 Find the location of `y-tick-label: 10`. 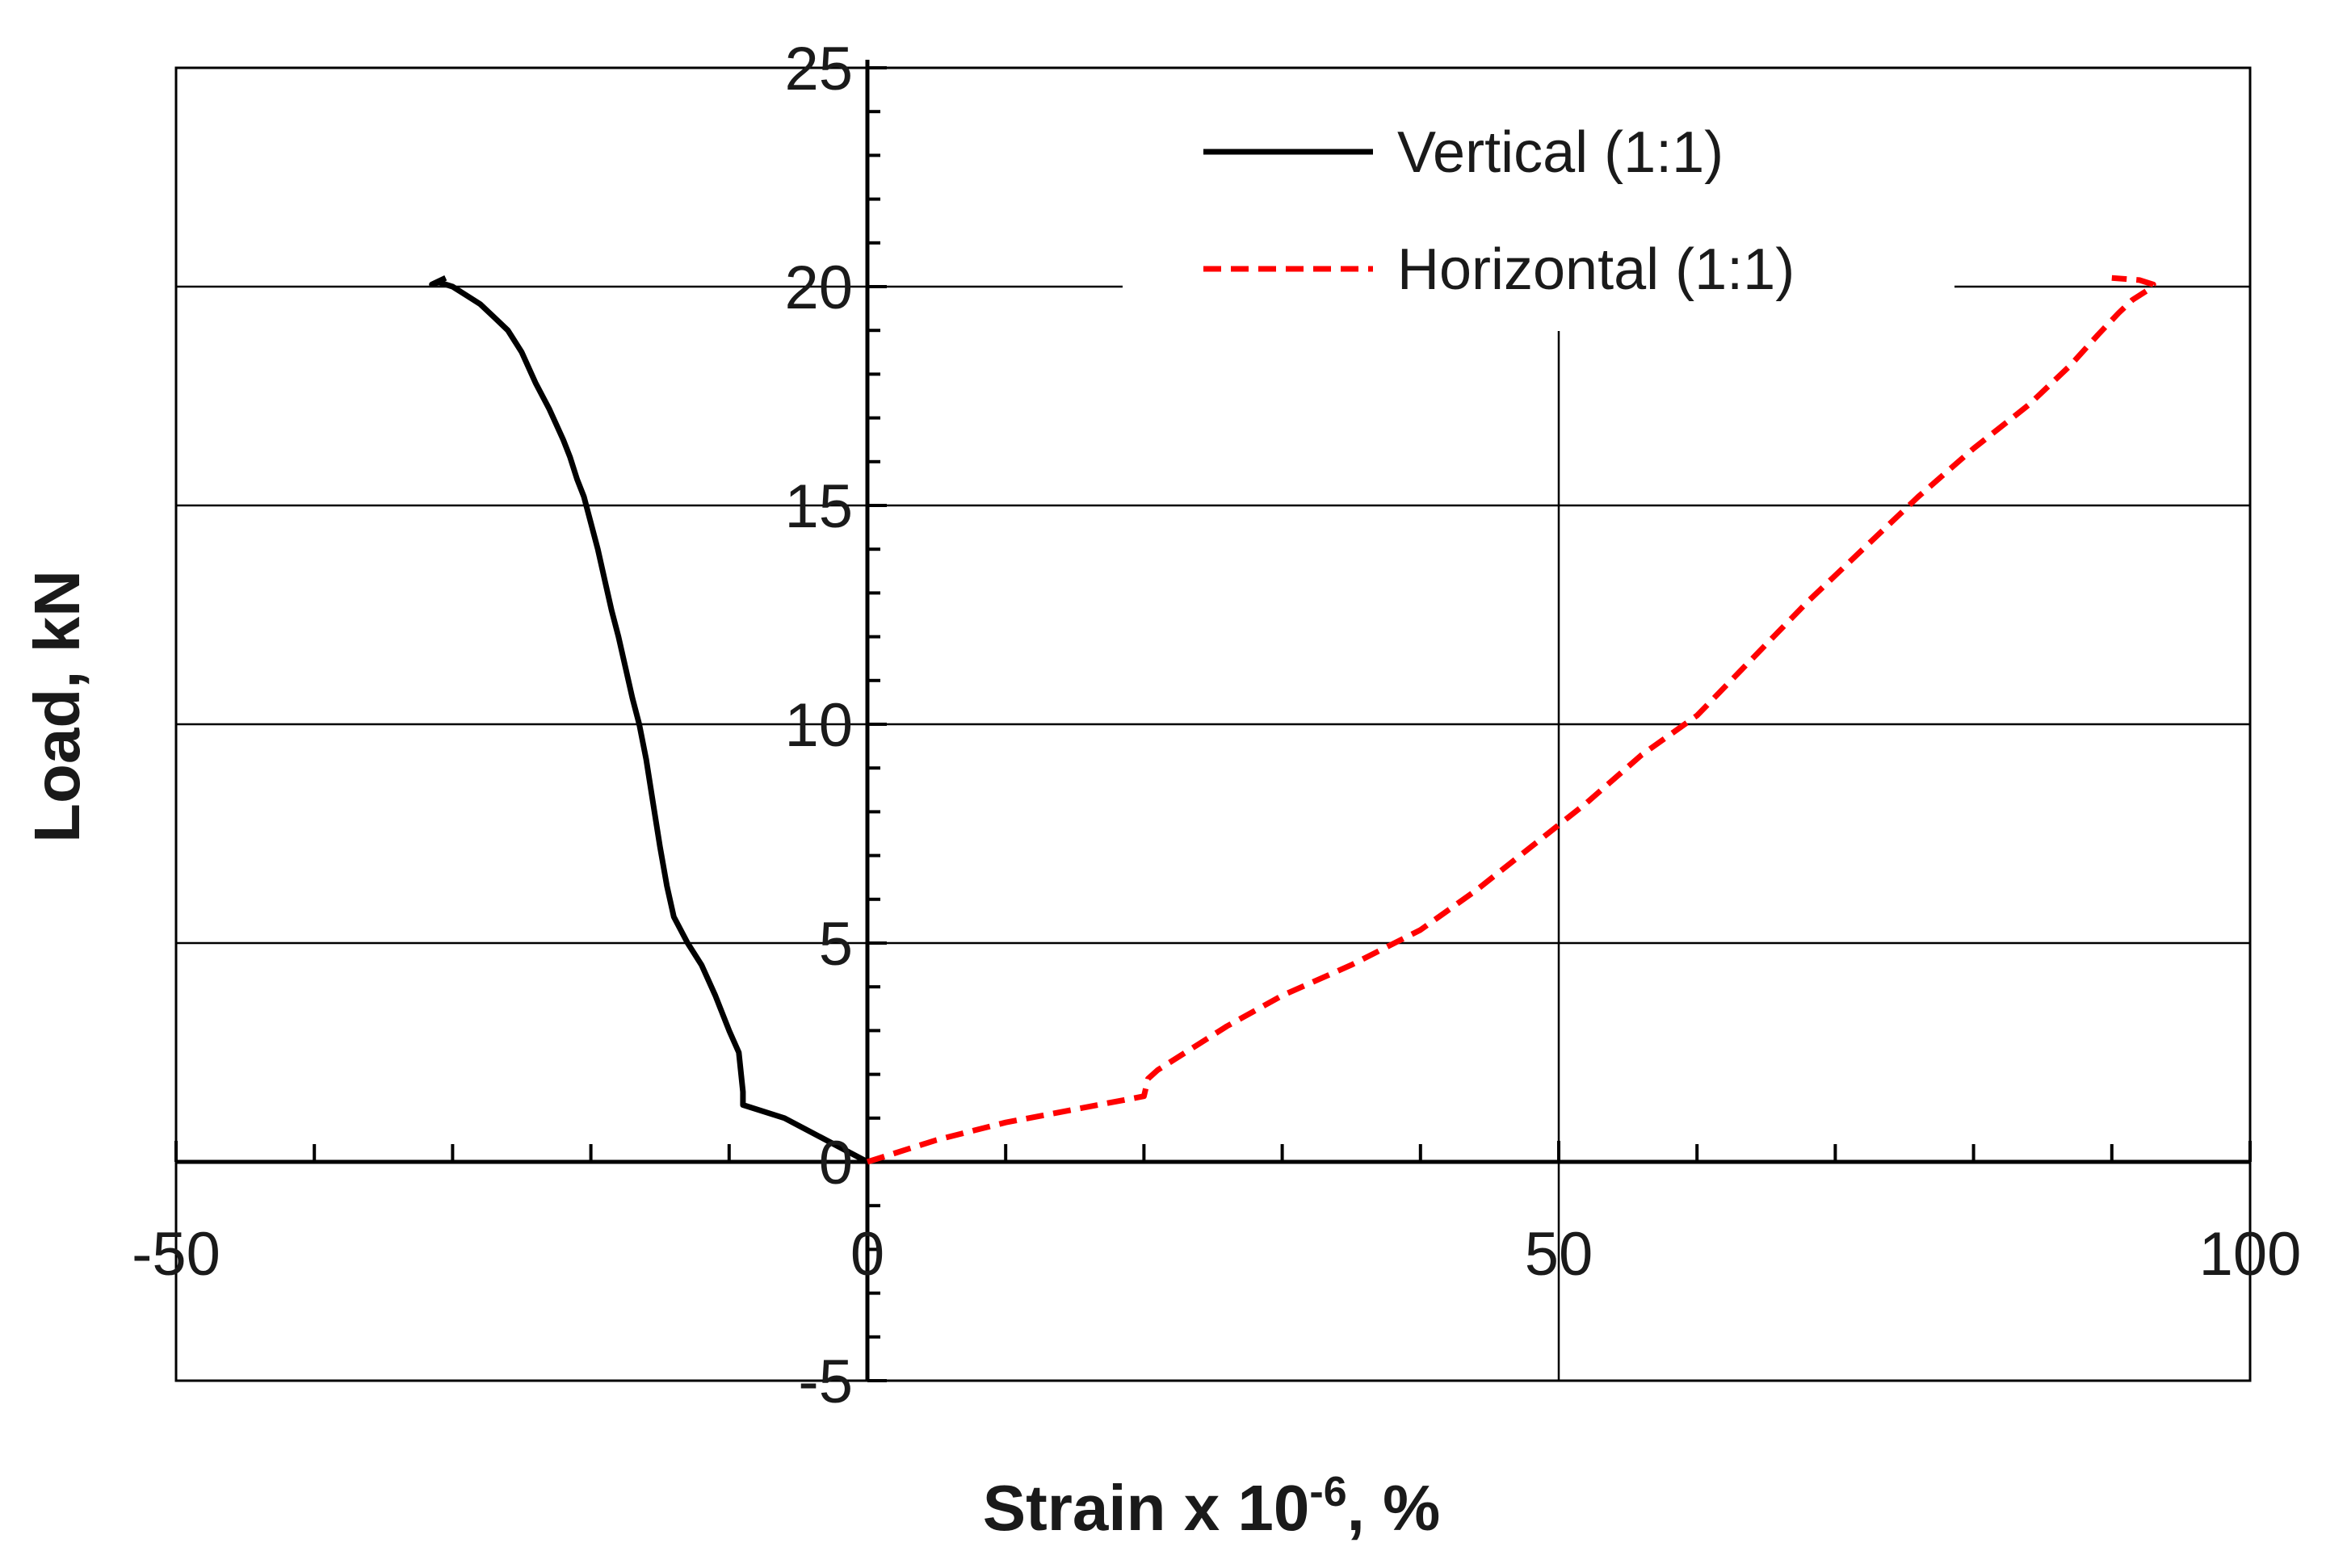

y-tick-label: 10 is located at coordinates (818, 725).